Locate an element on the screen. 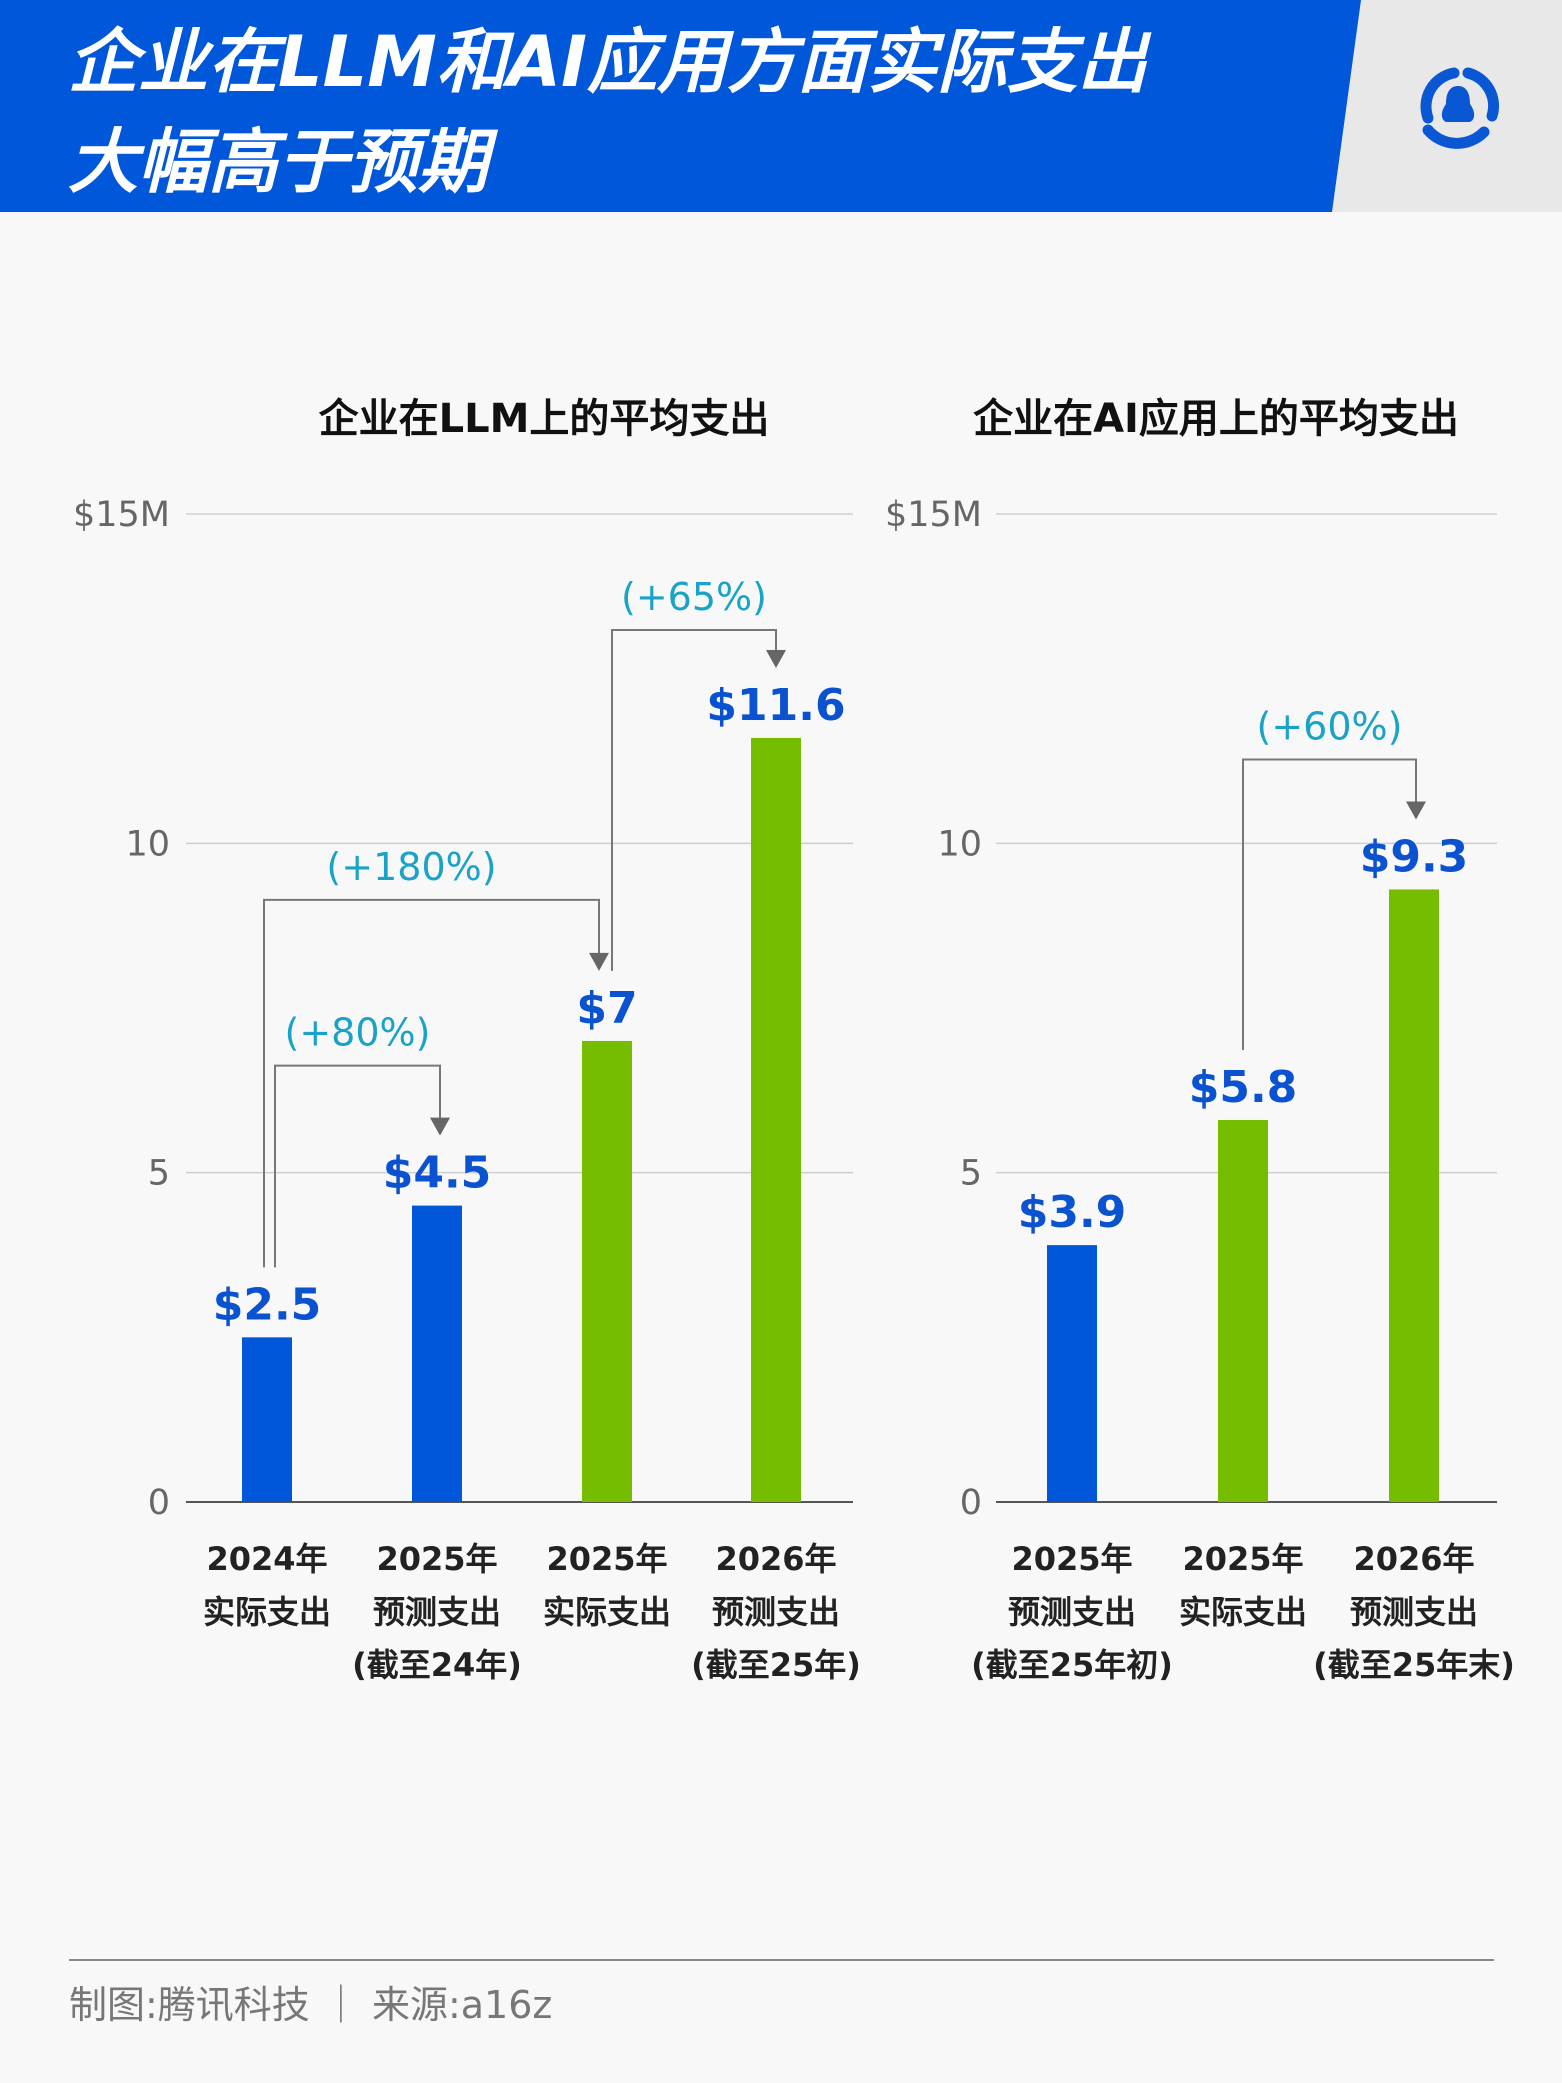  bar-value-label: $4.5 is located at coordinates (437, 1173).